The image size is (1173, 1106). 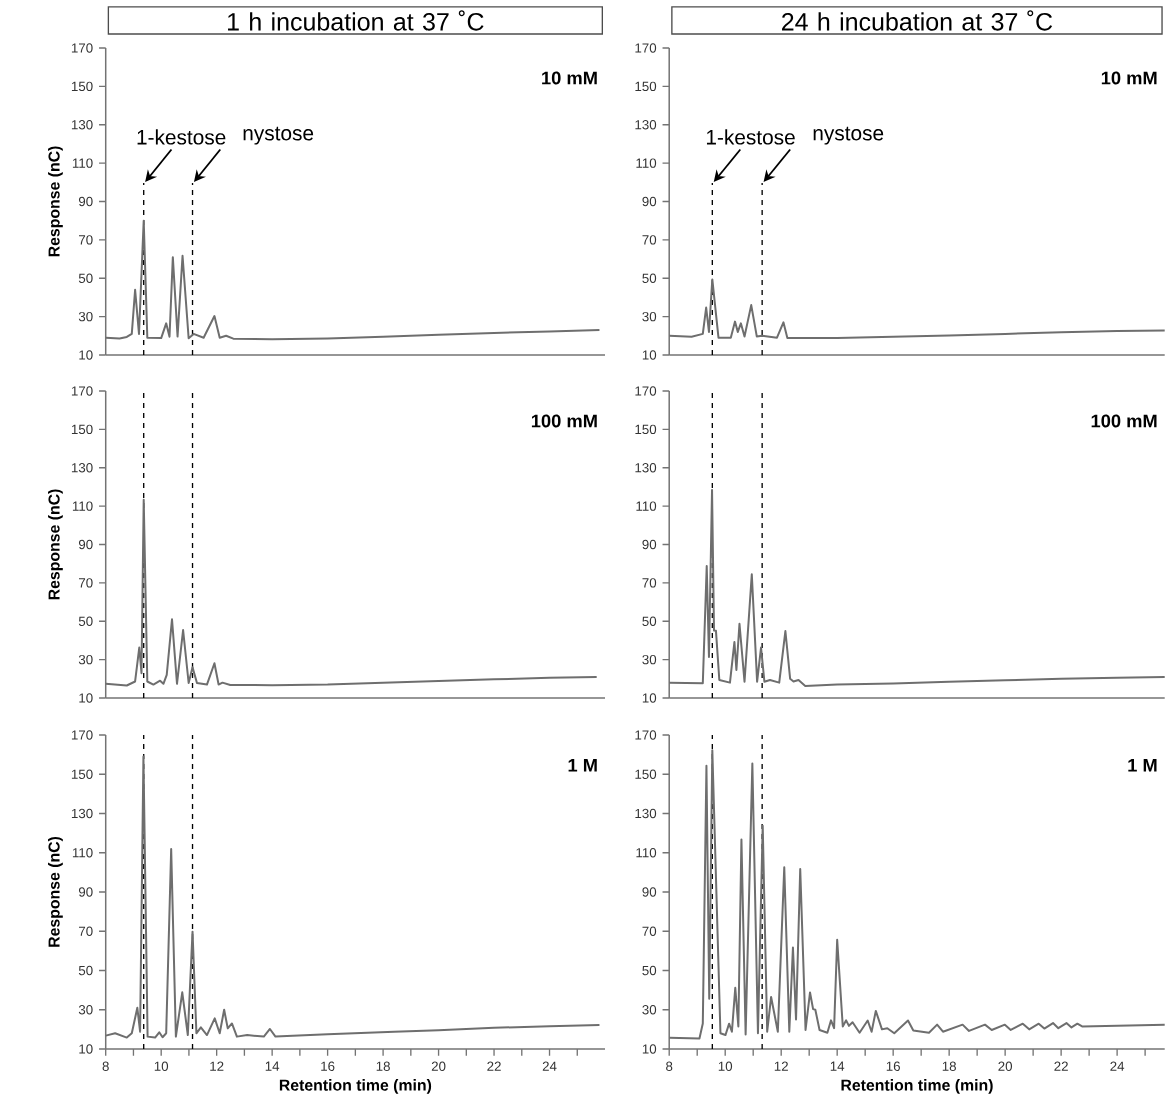 What do you see at coordinates (356, 20) in the screenshot?
I see `chart-title: 1 h incubation at 37 ˚C` at bounding box center [356, 20].